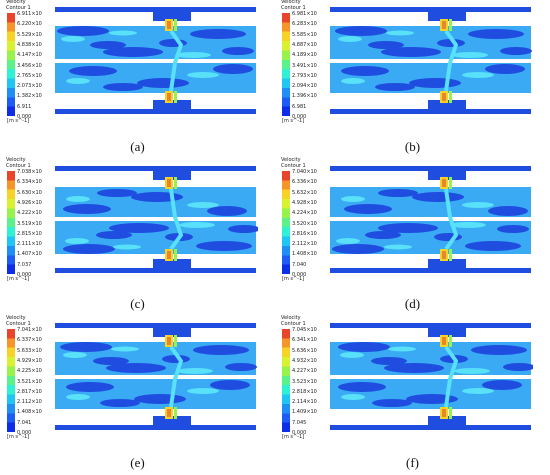  I want to click on scale-tick: 4.147×10, so click(29, 55).